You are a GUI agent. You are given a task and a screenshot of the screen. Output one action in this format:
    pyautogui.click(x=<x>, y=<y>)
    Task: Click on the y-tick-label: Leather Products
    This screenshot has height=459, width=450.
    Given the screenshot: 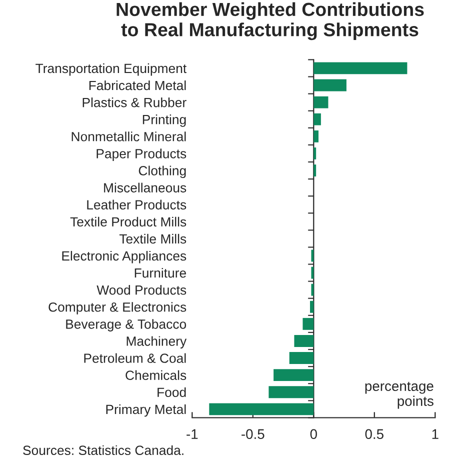 What is the action you would take?
    pyautogui.click(x=136, y=205)
    